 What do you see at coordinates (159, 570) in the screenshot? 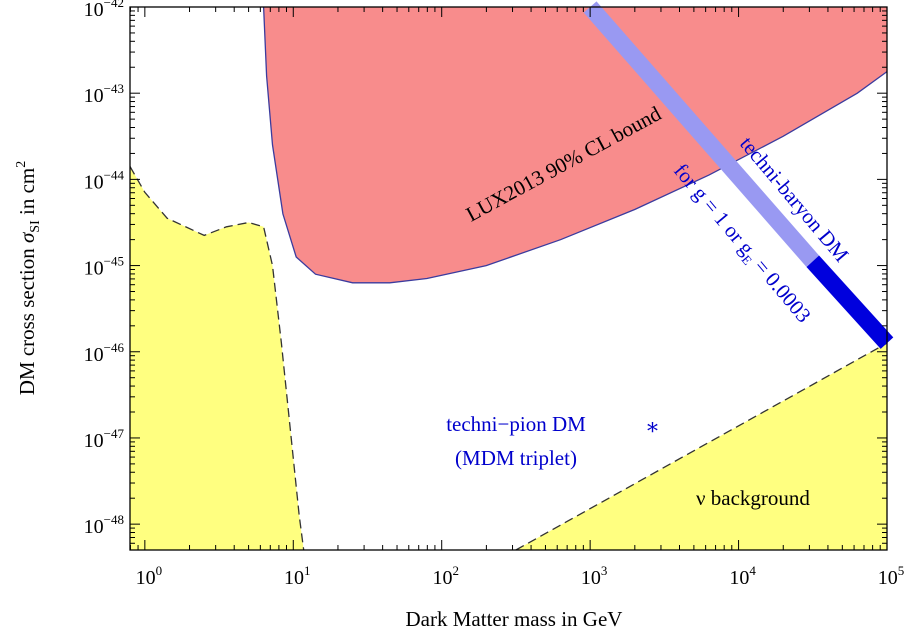
I see `x-tick-label-exp: 0` at bounding box center [159, 570].